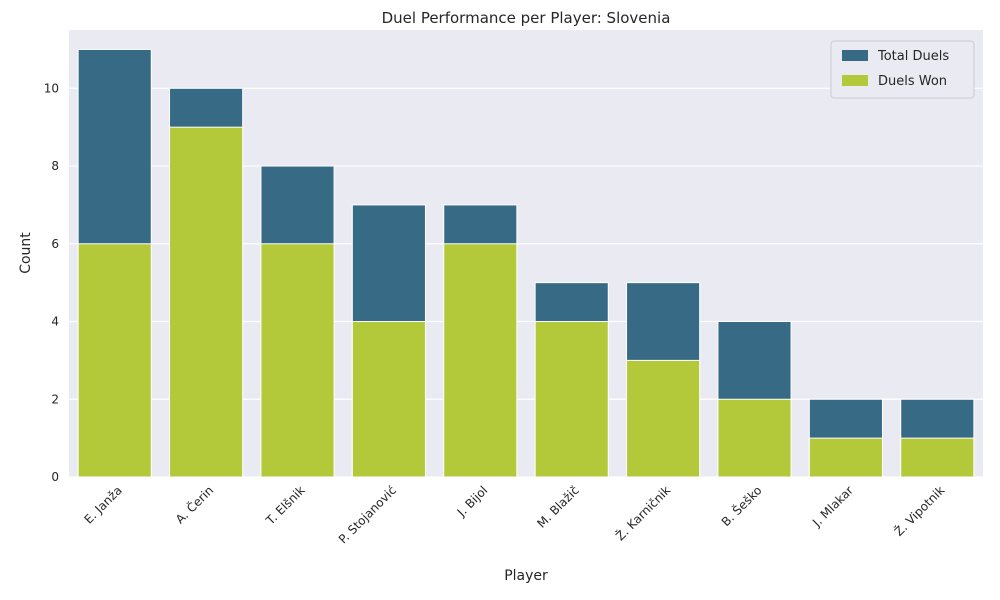 Image resolution: width=1000 pixels, height=600 pixels. Describe the element at coordinates (472, 501) in the screenshot. I see `x-tick-label: J. Bijol` at that location.